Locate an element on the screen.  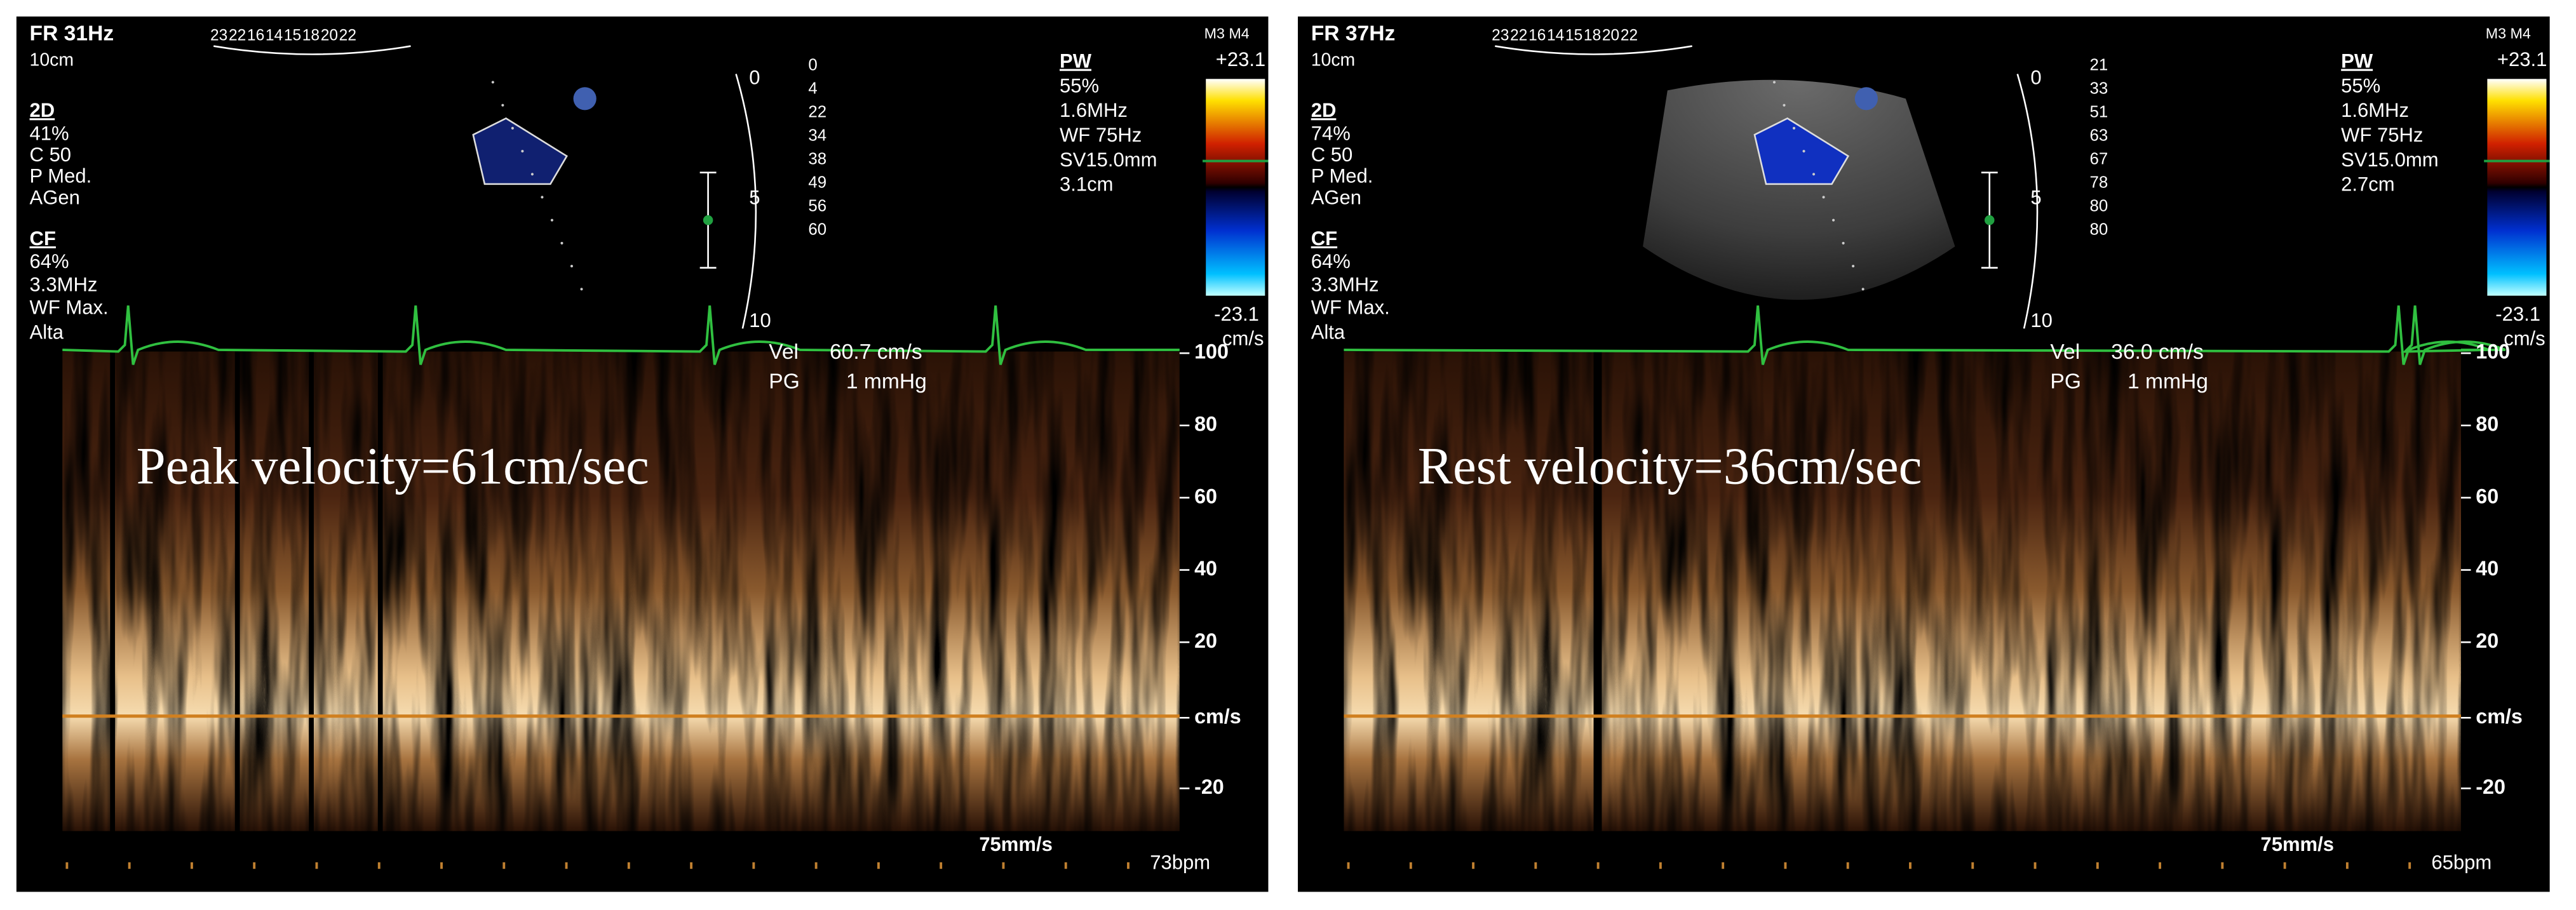
velocity-axis-label: 20 is located at coordinates (2487, 640).